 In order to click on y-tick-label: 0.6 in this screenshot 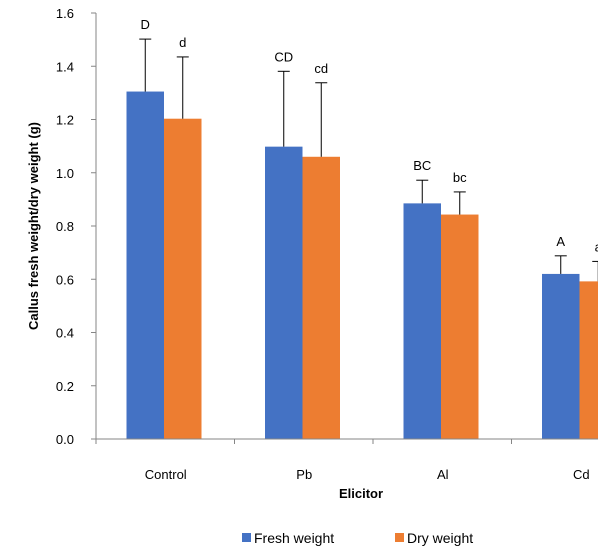, I will do `click(65, 279)`.